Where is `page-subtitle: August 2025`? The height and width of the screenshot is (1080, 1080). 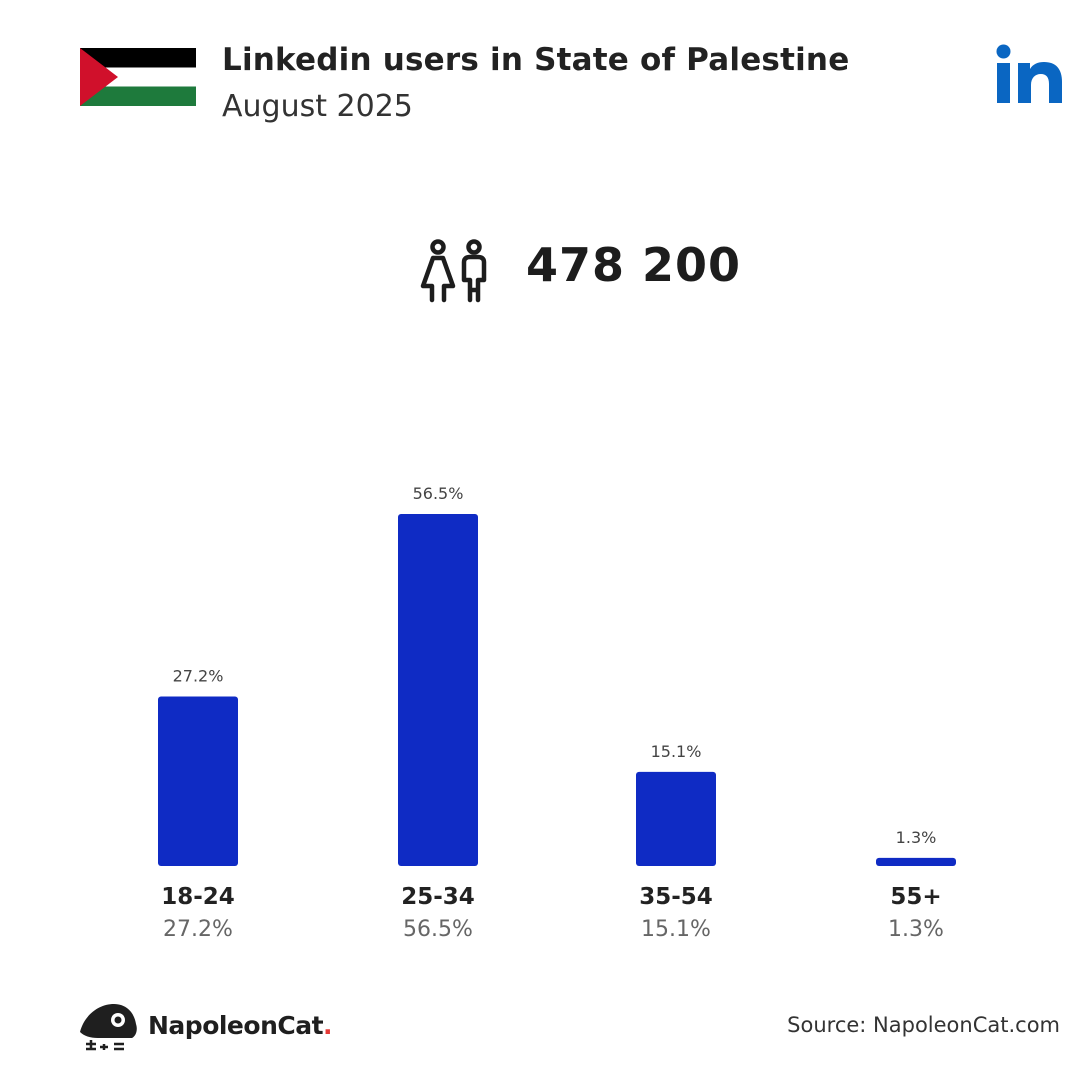 page-subtitle: August 2025 is located at coordinates (317, 106).